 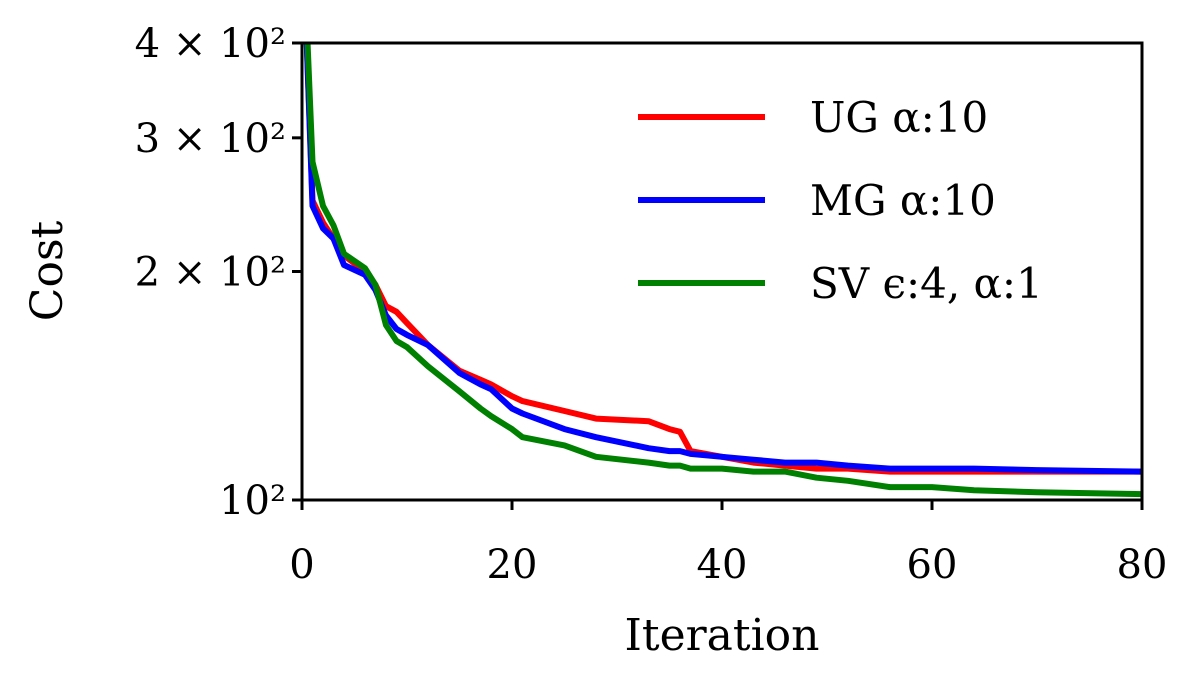 I want to click on x-axis-label: Iteration, so click(x=722, y=635).